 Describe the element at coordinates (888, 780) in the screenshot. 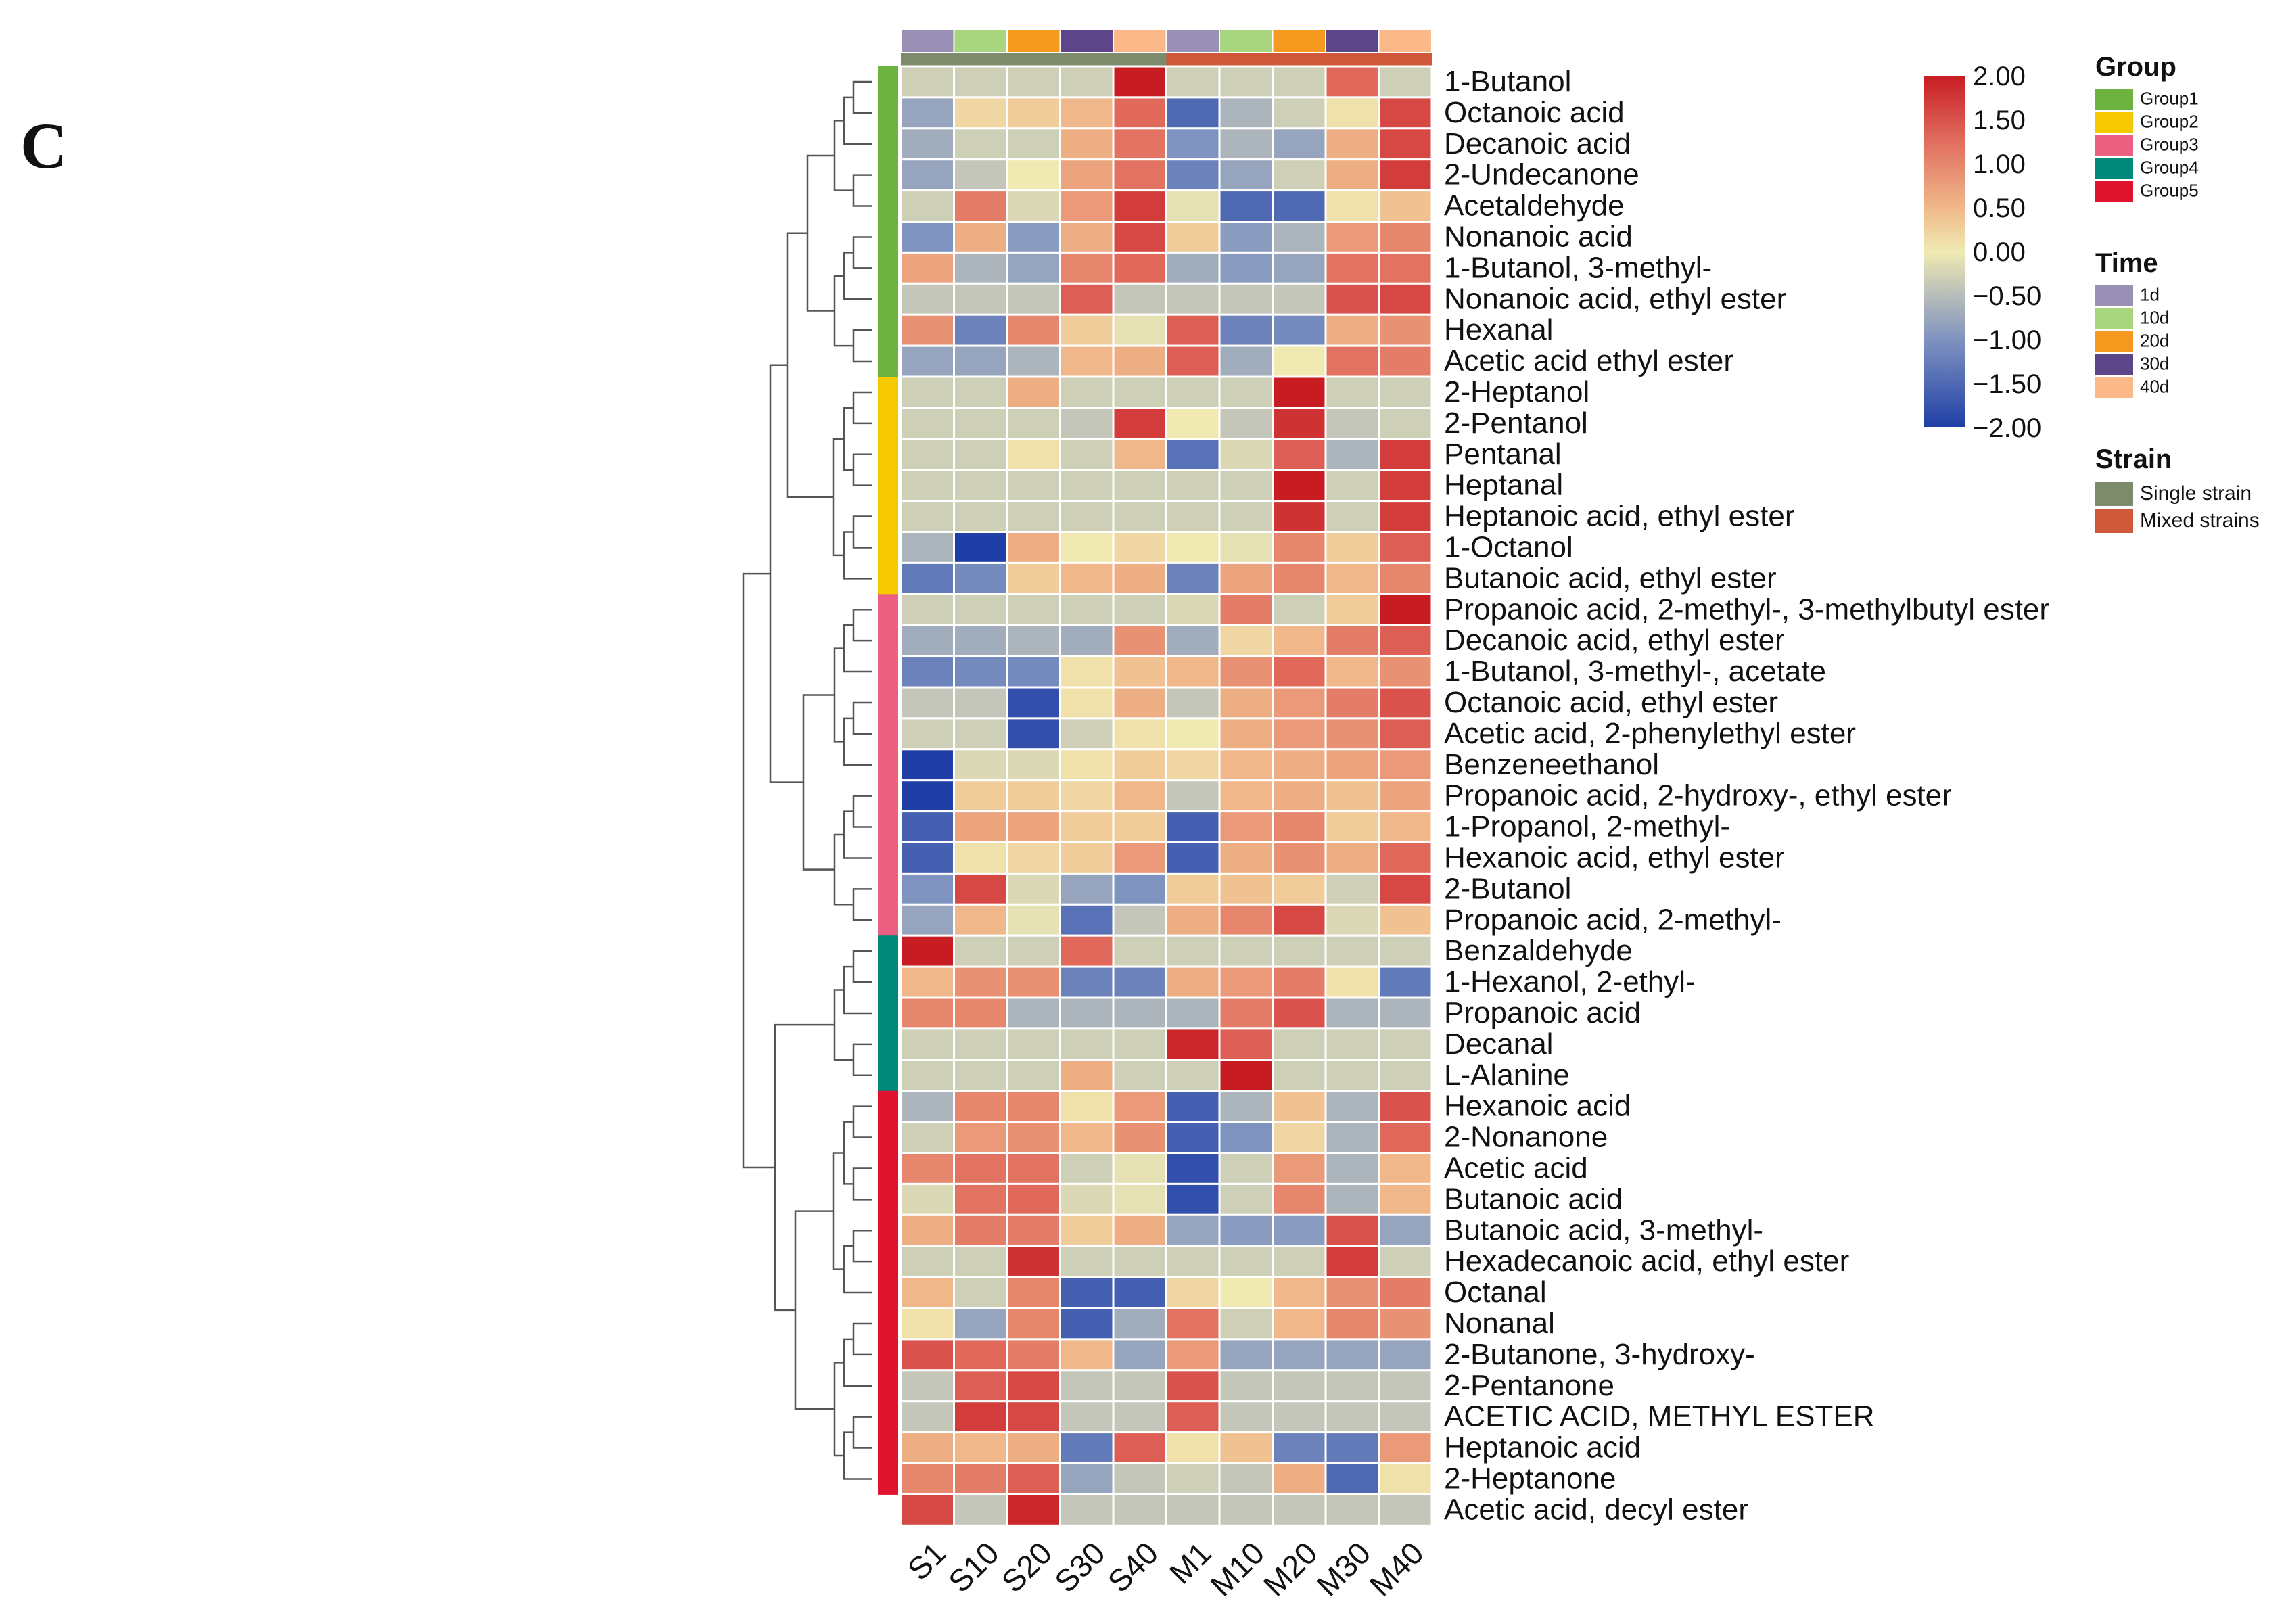

I see `group-annotation-bar` at that location.